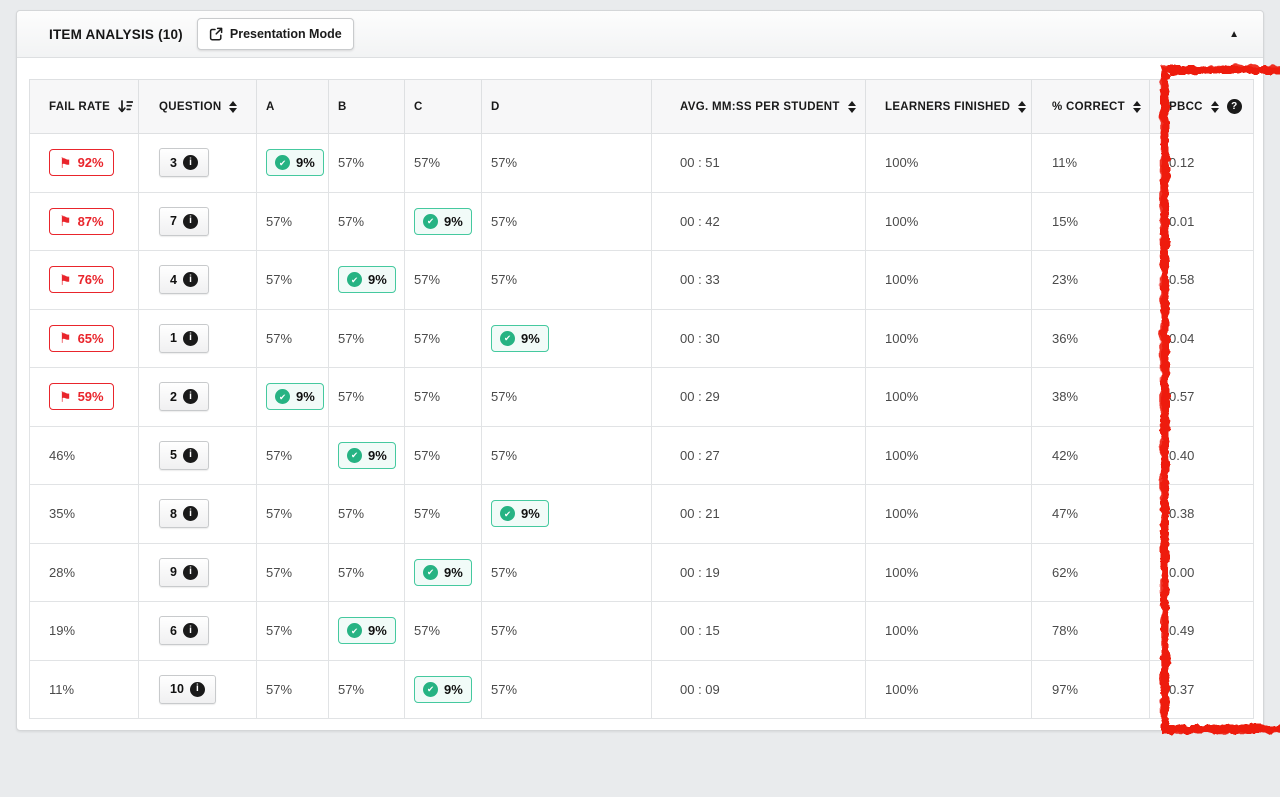  What do you see at coordinates (758, 689) in the screenshot?
I see `avg-time-cell: 00 : 09` at bounding box center [758, 689].